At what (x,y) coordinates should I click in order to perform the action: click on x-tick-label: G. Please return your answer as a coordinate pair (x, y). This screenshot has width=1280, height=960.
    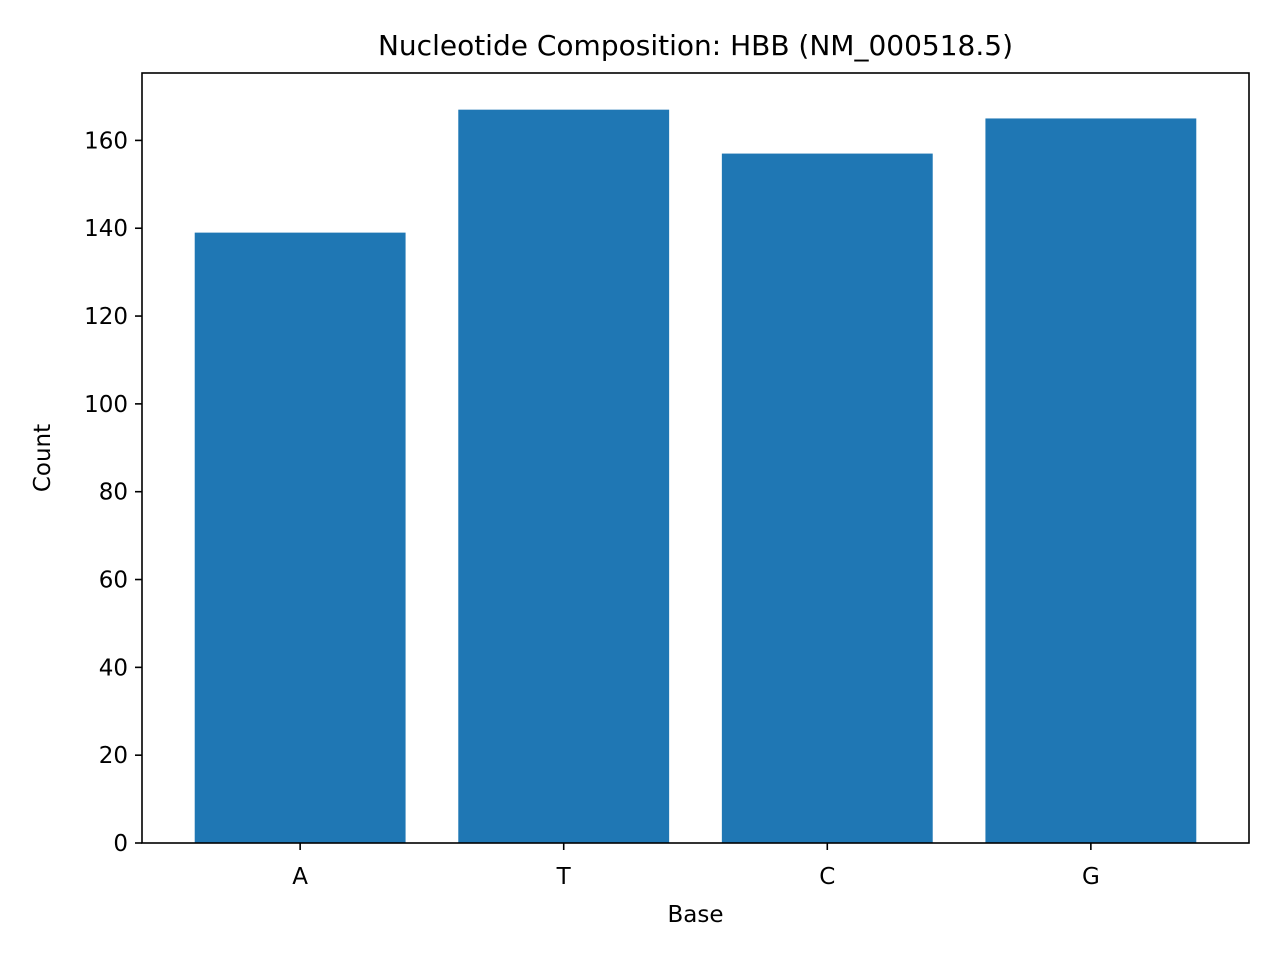
    Looking at the image, I should click on (1091, 877).